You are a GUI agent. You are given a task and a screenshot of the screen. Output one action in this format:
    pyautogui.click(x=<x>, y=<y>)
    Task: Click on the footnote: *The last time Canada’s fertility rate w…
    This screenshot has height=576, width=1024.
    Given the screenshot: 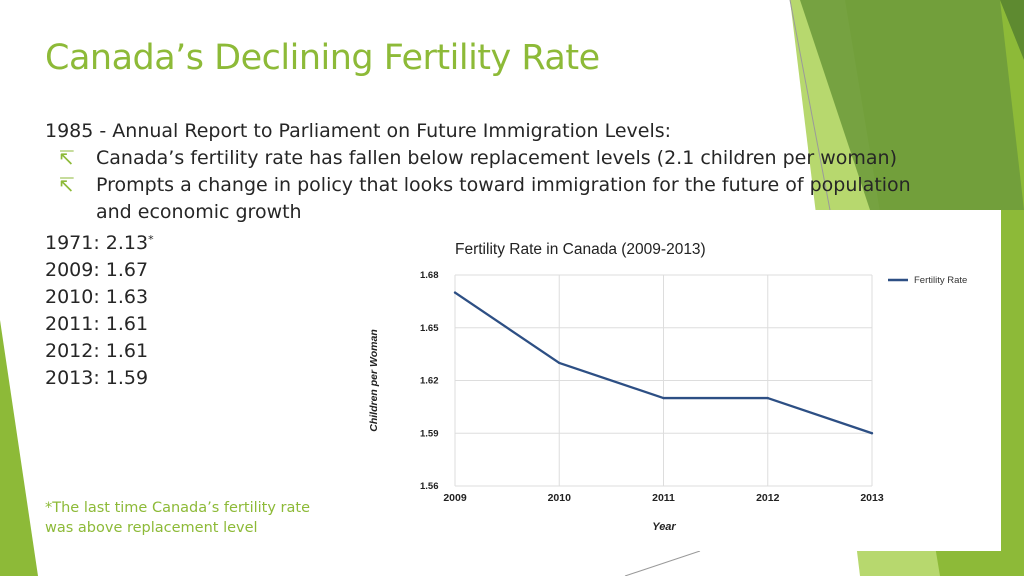 What is the action you would take?
    pyautogui.click(x=177, y=518)
    